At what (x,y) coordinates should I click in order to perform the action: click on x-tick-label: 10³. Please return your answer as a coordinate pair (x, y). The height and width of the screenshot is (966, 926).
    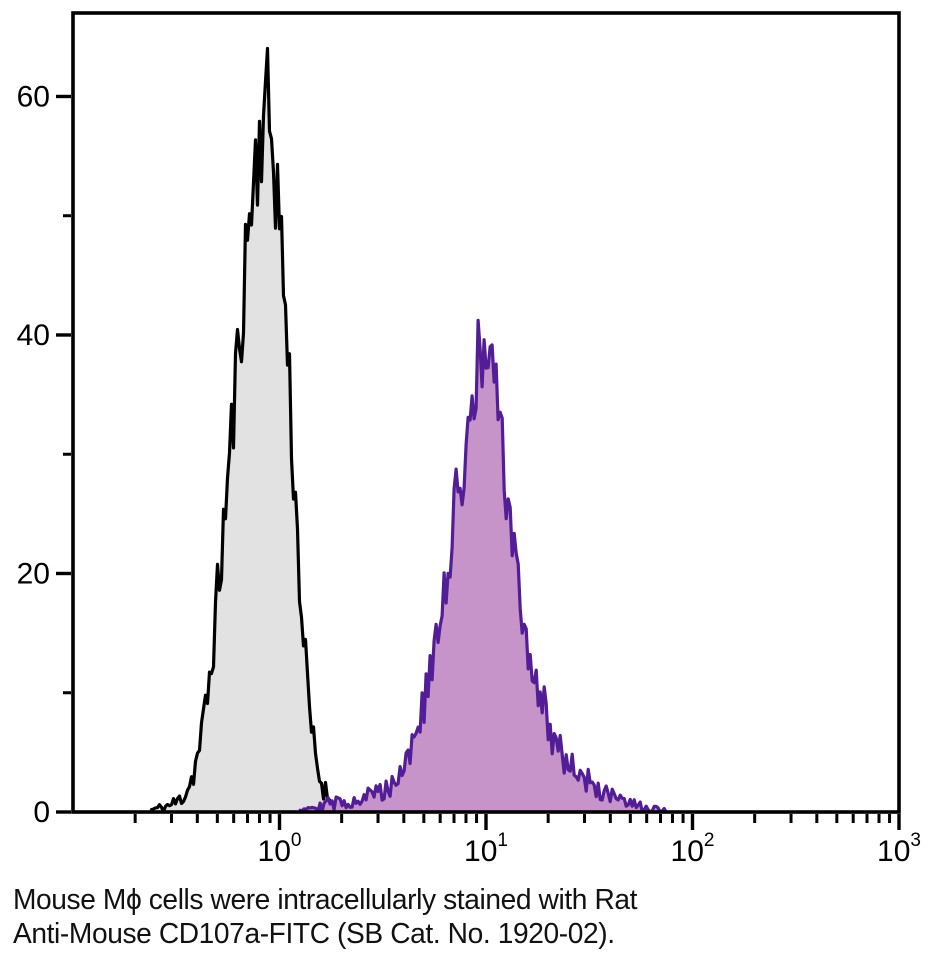
    Looking at the image, I should click on (899, 849).